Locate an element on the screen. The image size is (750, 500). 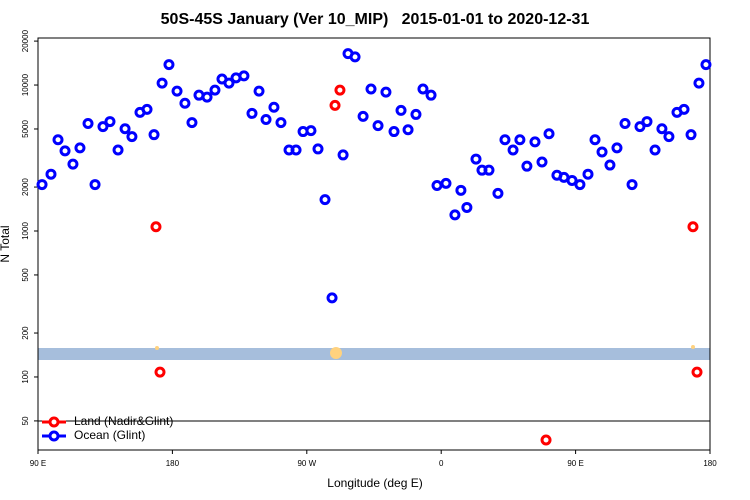
y-tick-label: 500 is located at coordinates (25, 275).